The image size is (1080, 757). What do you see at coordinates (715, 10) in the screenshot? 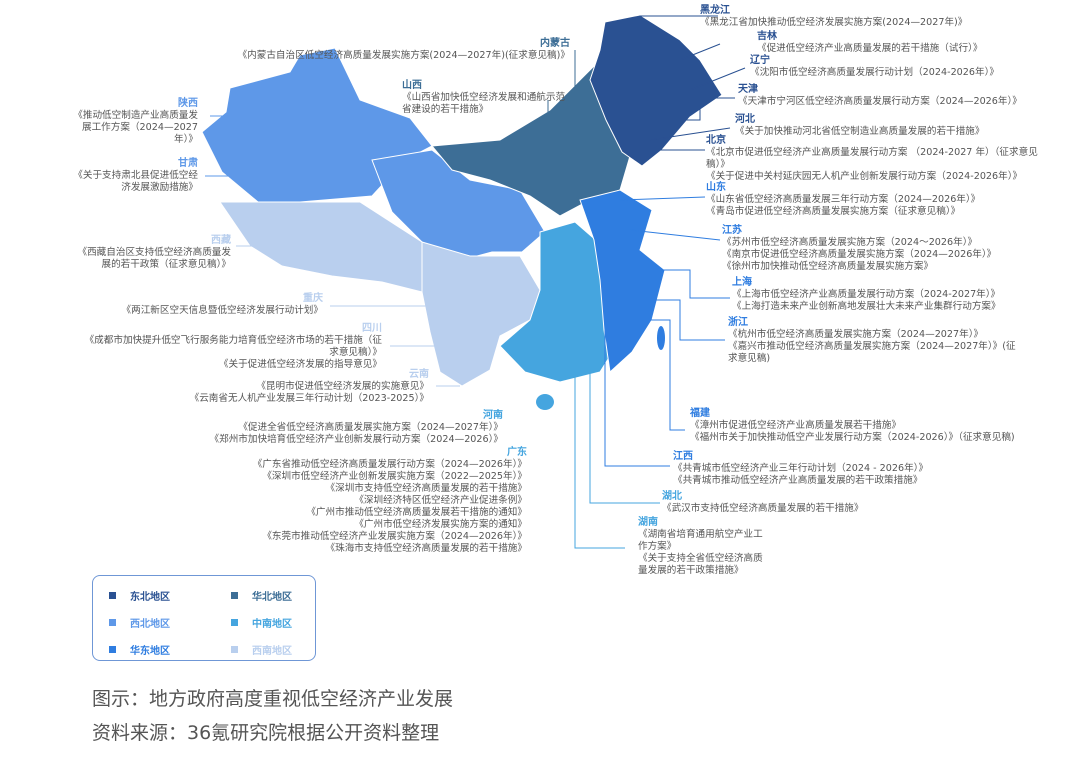
I see `province-name: 黑龙江` at bounding box center [715, 10].